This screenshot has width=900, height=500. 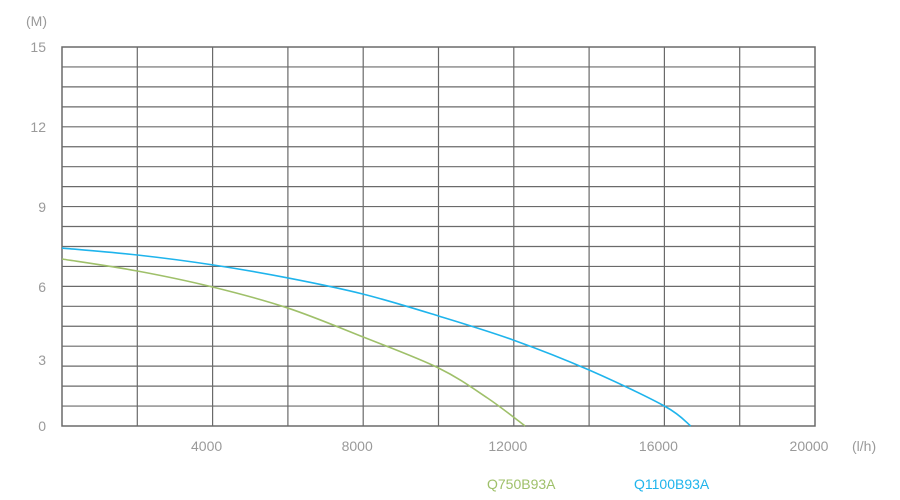 I want to click on y-axis-ticks: 15 12 9 6 3 0, so click(x=38, y=236).